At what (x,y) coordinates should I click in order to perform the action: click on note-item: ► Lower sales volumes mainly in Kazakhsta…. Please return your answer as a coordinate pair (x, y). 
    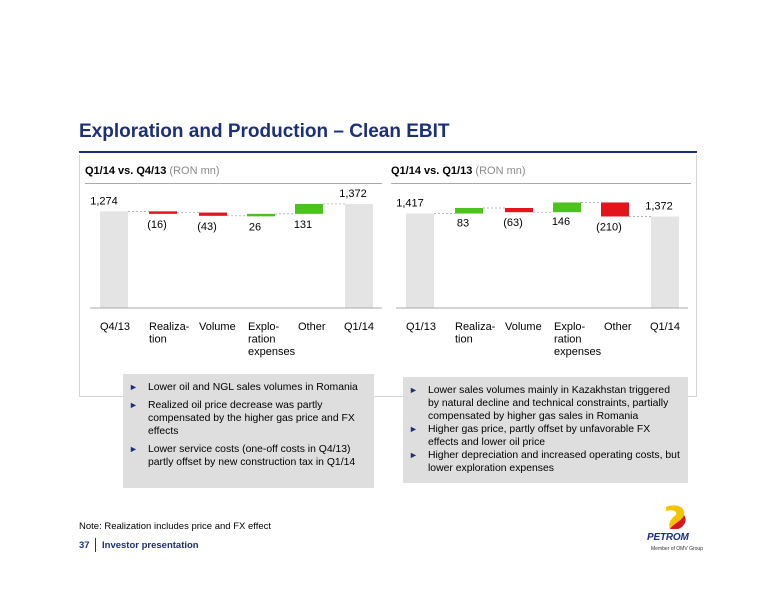
    Looking at the image, I should click on (539, 403).